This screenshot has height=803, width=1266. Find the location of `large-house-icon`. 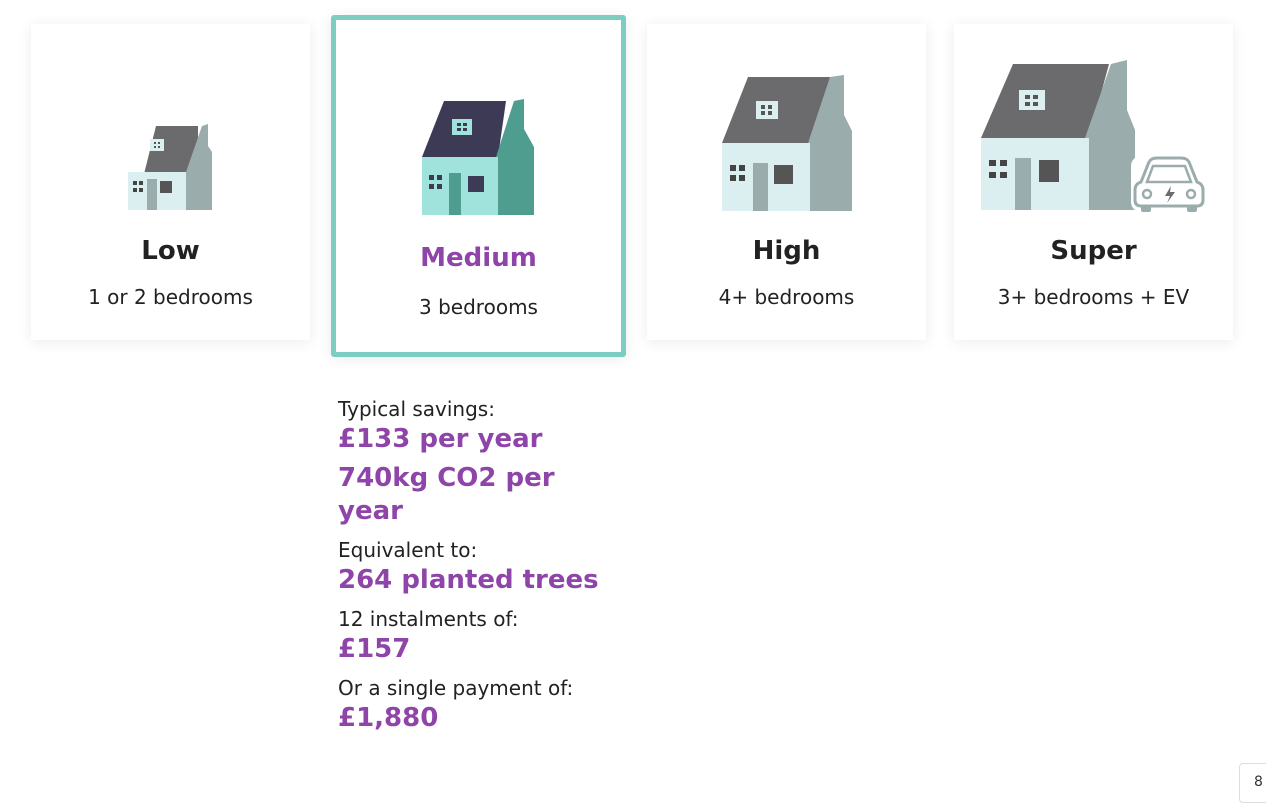

large-house-icon is located at coordinates (786, 143).